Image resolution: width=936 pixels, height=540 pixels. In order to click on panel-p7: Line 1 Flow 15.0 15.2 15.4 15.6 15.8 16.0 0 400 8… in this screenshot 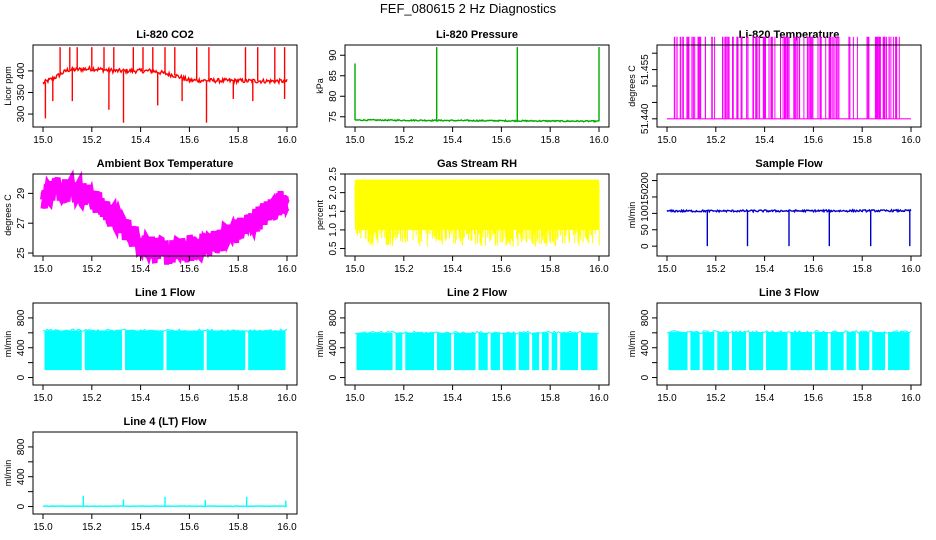, I will do `click(150, 345)`.